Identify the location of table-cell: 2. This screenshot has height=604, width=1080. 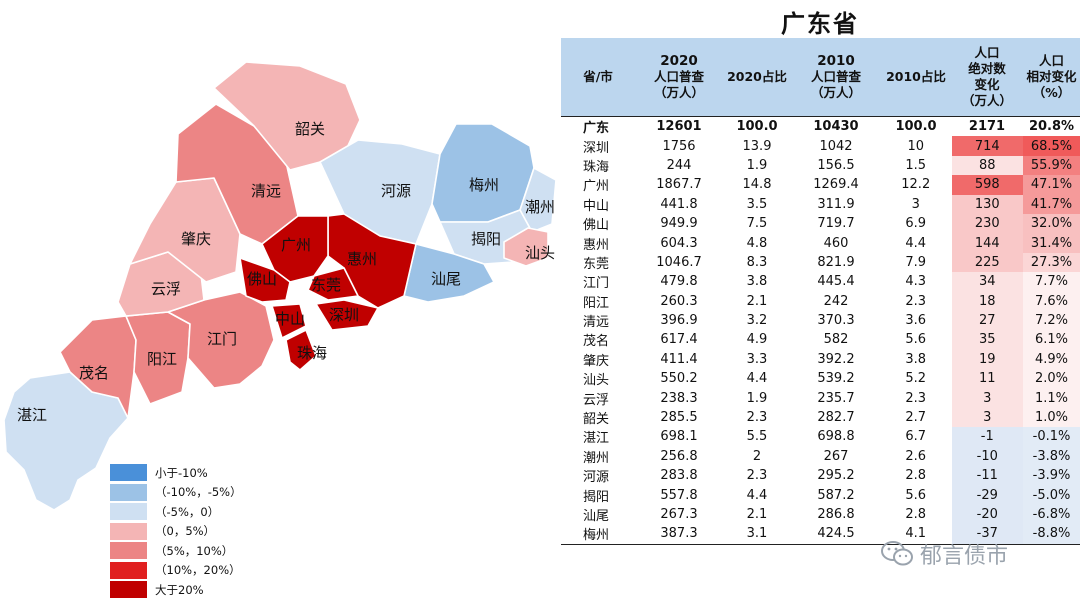
(757, 456).